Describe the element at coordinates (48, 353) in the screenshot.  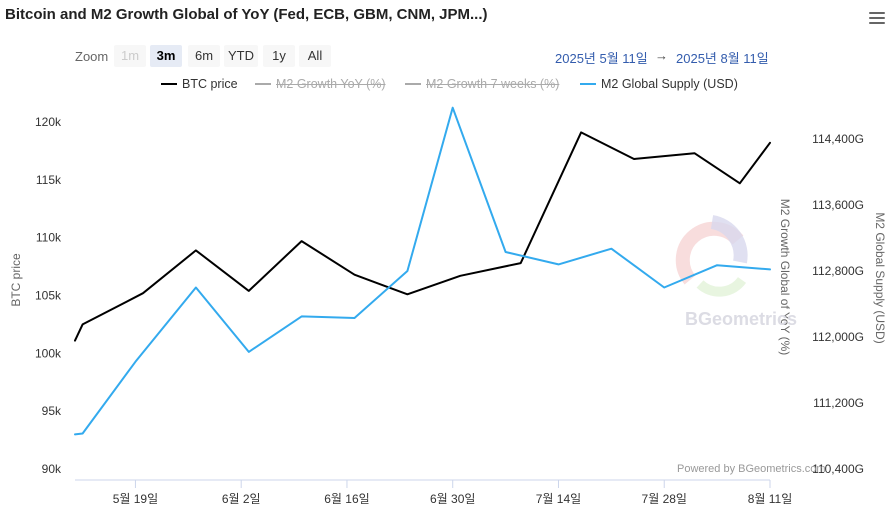
I see `left-axis-tick-label: 100k` at that location.